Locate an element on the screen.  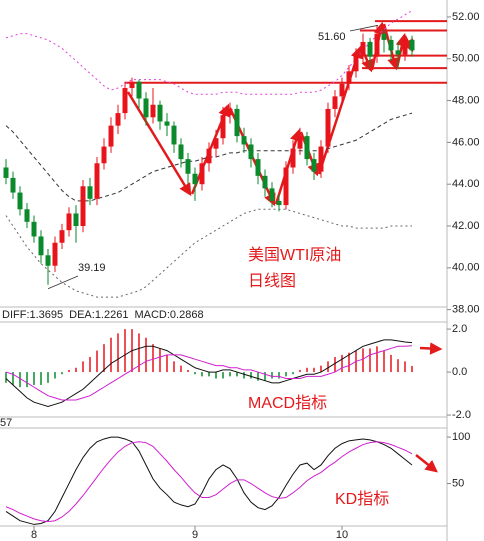
y-tick-label: 42.00 is located at coordinates (466, 226).